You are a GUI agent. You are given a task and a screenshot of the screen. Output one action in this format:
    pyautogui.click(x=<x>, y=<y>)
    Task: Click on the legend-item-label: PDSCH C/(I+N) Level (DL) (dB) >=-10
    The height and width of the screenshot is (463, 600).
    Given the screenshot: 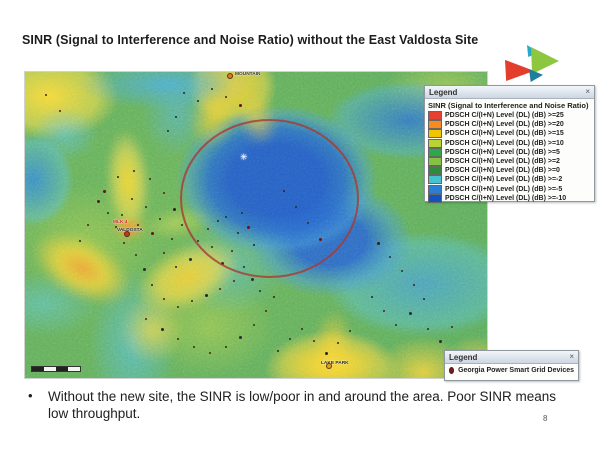 What is the action you would take?
    pyautogui.click(x=506, y=198)
    